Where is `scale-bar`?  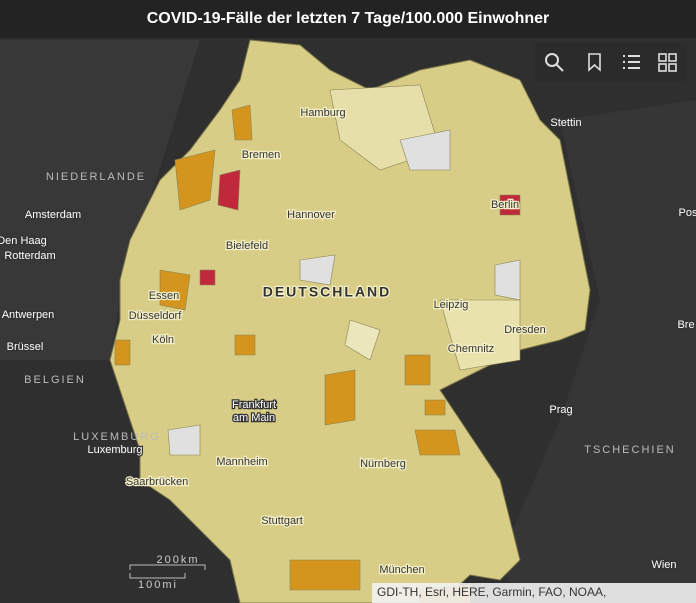 scale-bar is located at coordinates (167, 571).